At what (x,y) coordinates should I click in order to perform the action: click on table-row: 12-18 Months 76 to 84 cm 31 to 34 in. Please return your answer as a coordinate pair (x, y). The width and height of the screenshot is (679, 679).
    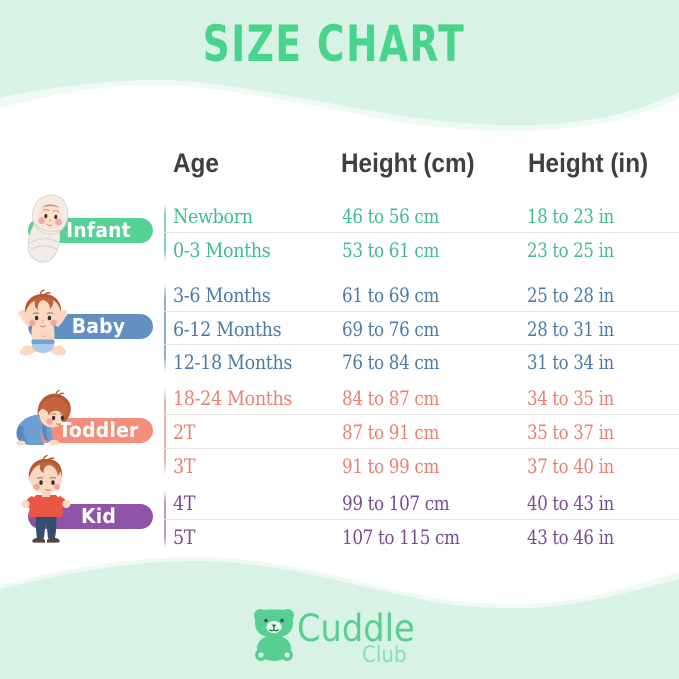
    Looking at the image, I should click on (421, 361).